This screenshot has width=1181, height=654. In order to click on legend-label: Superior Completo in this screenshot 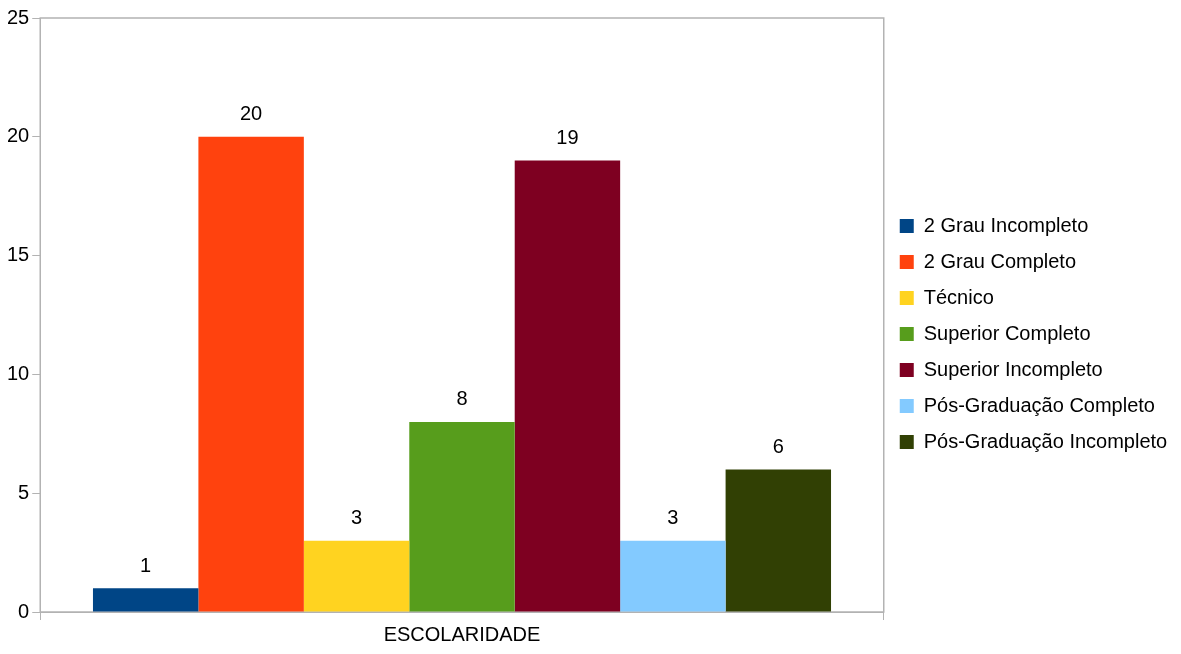, I will do `click(1007, 332)`.